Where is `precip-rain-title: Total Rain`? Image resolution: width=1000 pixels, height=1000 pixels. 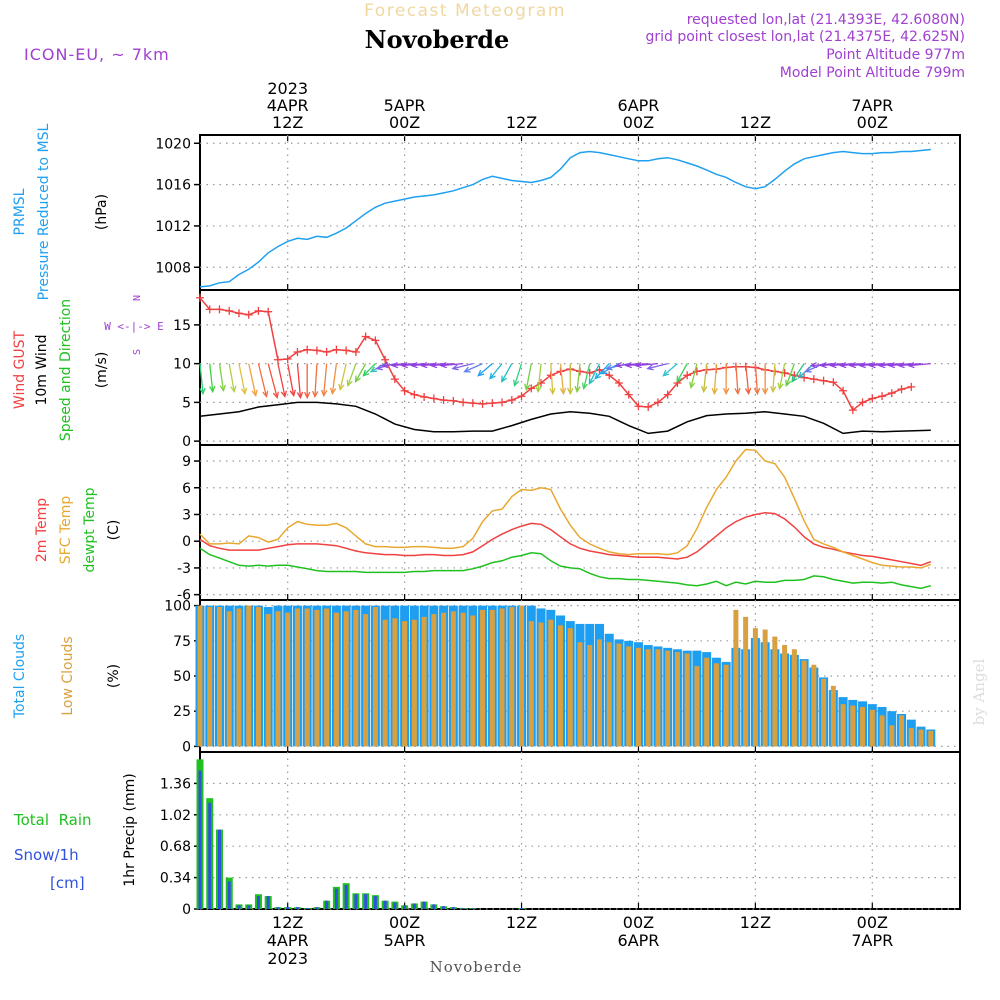
precip-rain-title: Total Rain is located at coordinates (52, 820).